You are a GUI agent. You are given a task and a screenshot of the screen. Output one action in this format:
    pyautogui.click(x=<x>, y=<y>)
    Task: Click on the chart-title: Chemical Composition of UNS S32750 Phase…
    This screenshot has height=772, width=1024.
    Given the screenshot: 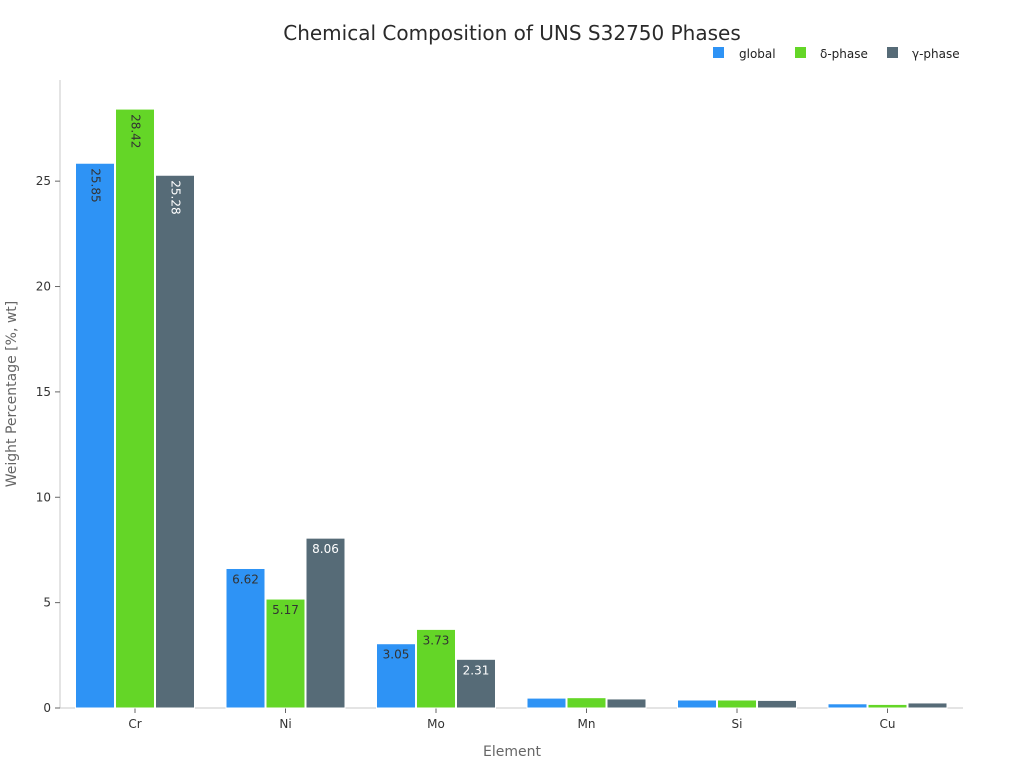 What is the action you would take?
    pyautogui.click(x=512, y=33)
    